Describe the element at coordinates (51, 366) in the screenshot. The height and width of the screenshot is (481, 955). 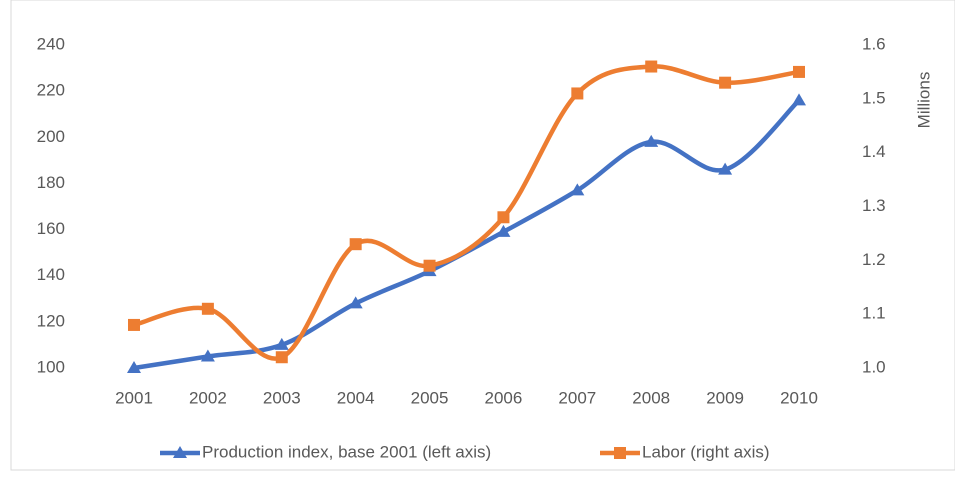
I see `y-tick-label: 100` at that location.